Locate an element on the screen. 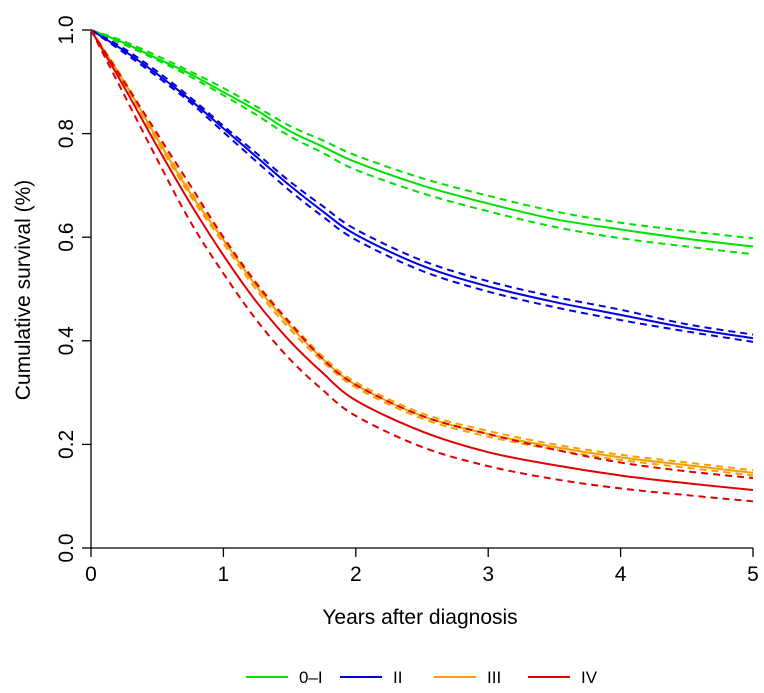  x-tick-label: 5 is located at coordinates (753, 574).